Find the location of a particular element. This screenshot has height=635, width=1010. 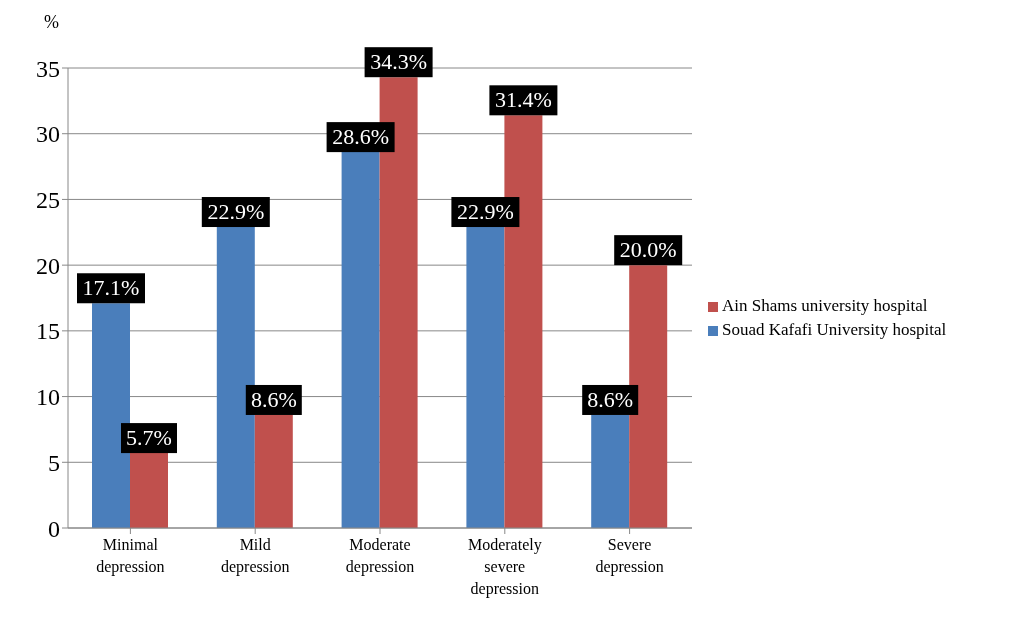

data-label: 31.4% is located at coordinates (523, 100).